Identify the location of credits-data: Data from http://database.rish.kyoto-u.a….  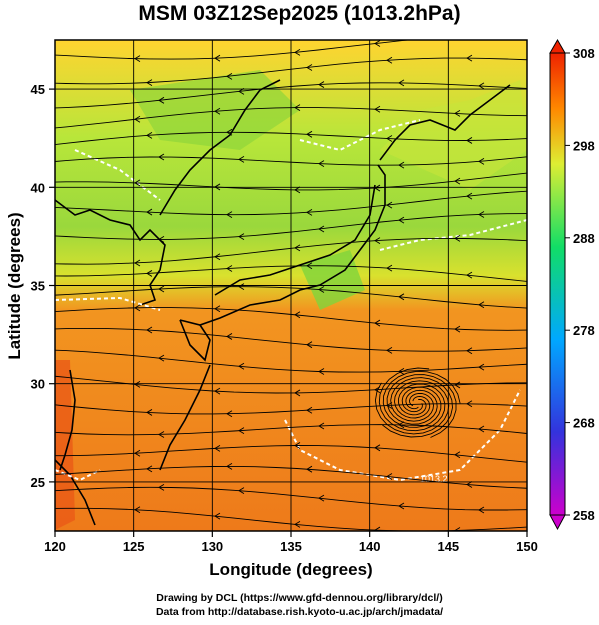
(299, 612).